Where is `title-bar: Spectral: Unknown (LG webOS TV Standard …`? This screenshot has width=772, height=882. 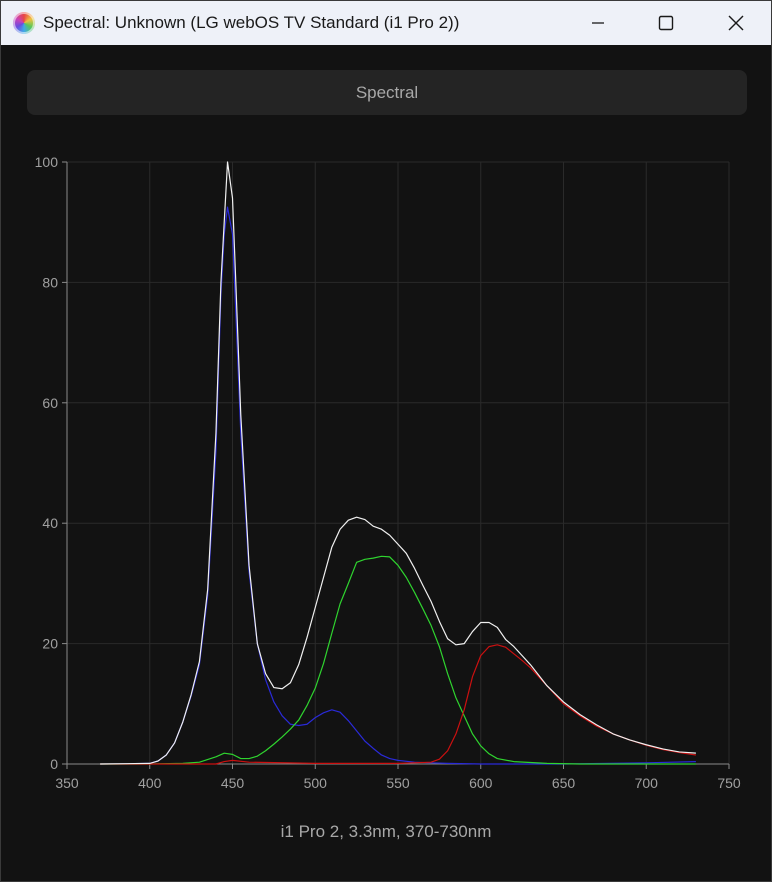 title-bar: Spectral: Unknown (LG webOS TV Standard … is located at coordinates (386, 23).